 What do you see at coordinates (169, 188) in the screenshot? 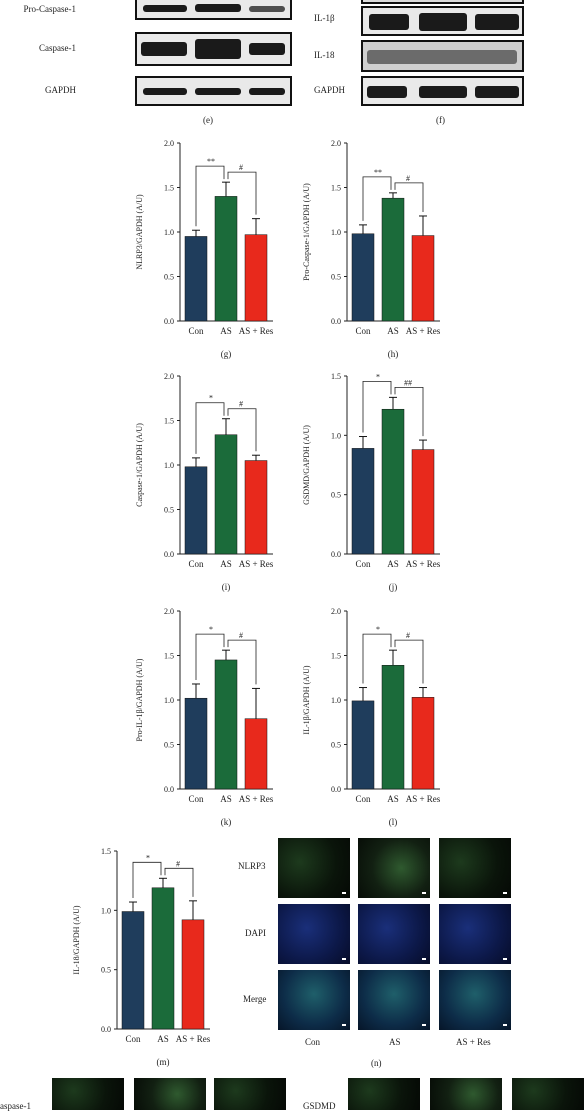
I see `chart-g-y-tick-label: 1.5` at bounding box center [169, 188].